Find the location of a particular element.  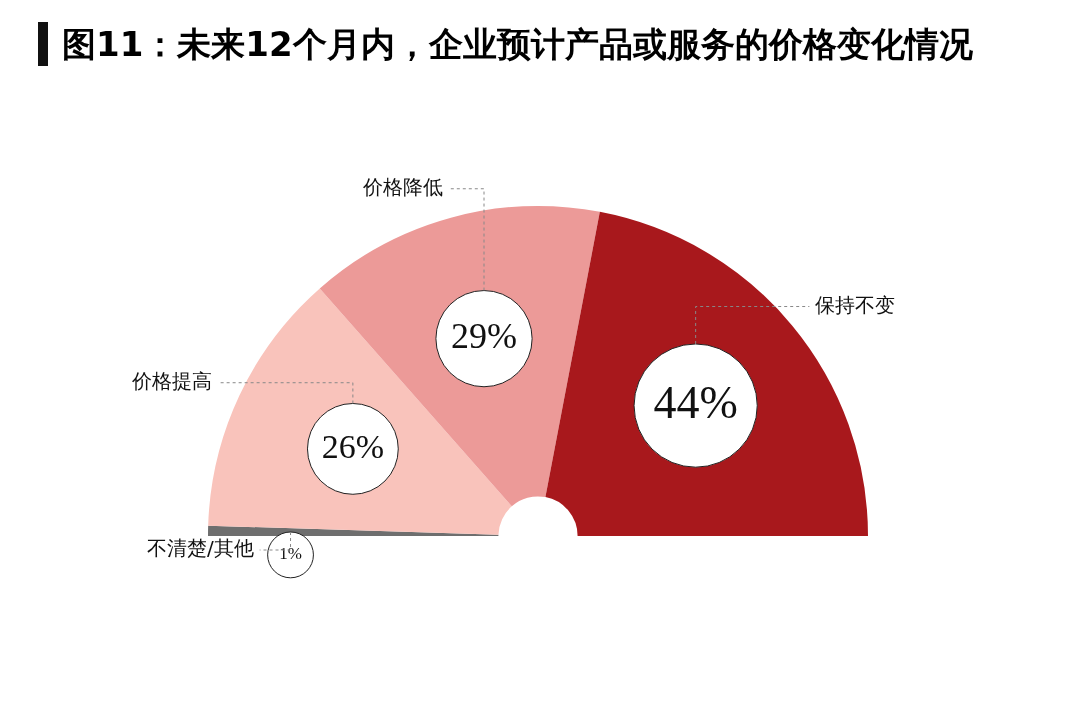

chart-title: 图11：未来12个月内，企业预计产品或服务的价格变化情况 is located at coordinates (545, 44).